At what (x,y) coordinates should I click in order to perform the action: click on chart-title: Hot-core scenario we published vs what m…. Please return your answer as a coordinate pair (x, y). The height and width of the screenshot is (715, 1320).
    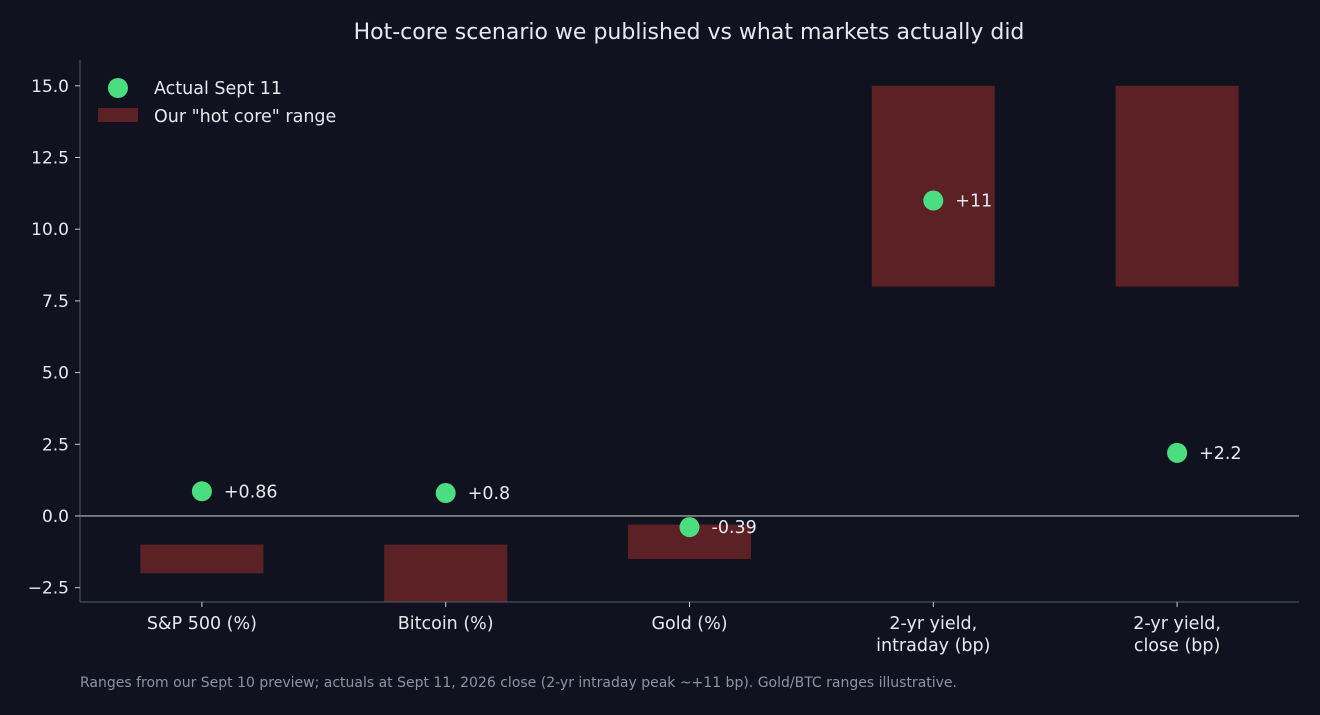
    Looking at the image, I should click on (689, 32).